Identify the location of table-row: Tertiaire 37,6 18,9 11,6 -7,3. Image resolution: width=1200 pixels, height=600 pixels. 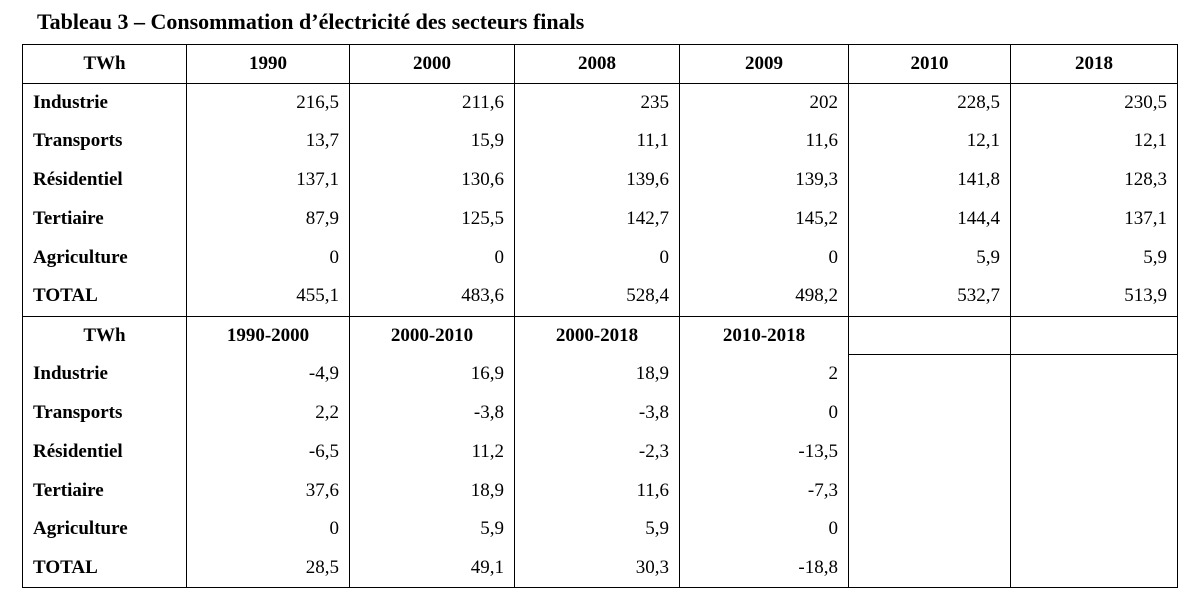
(600, 491).